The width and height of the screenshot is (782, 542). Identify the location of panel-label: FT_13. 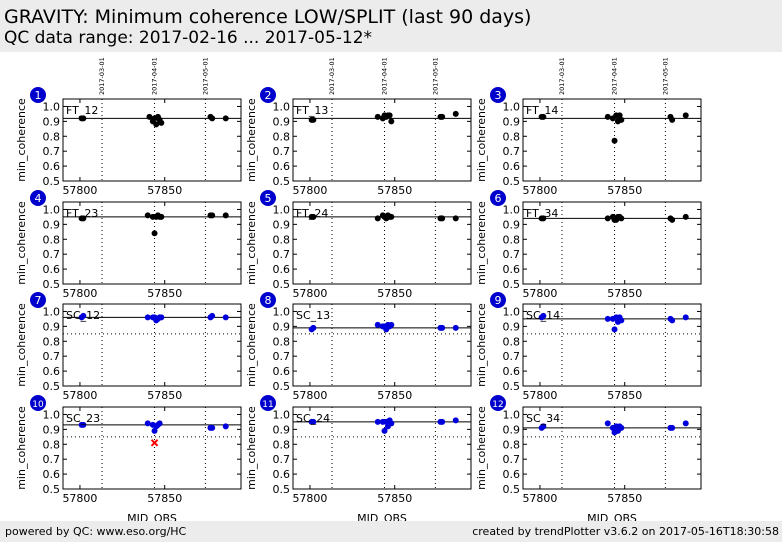
(312, 110).